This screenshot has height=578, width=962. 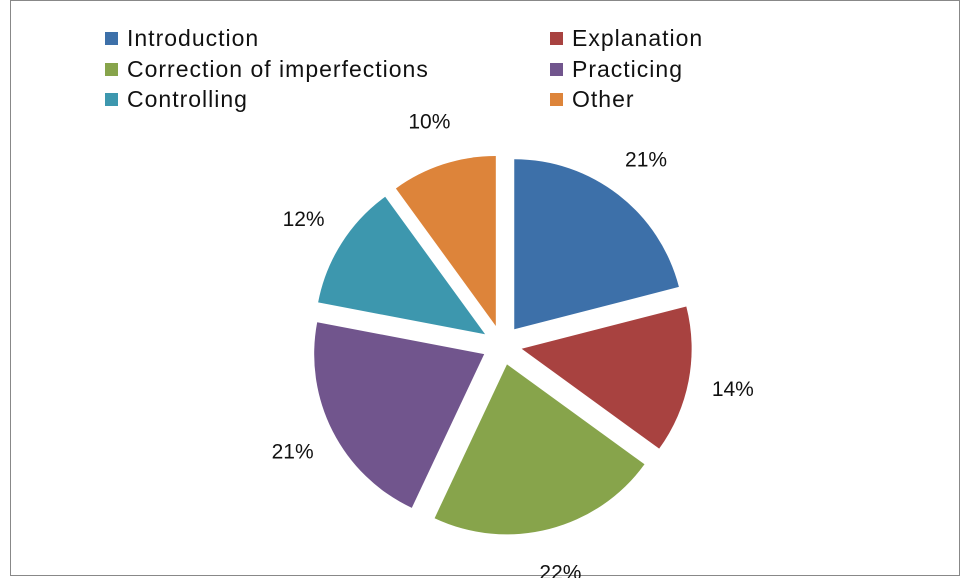 What do you see at coordinates (111, 69) in the screenshot?
I see `legend-swatch-correction` at bounding box center [111, 69].